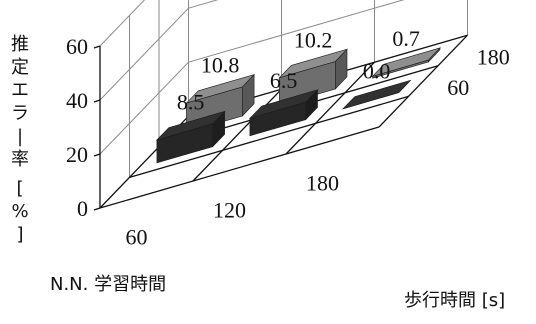 The height and width of the screenshot is (324, 536). Describe the element at coordinates (77, 154) in the screenshot. I see `y-tick-label: 20` at that location.